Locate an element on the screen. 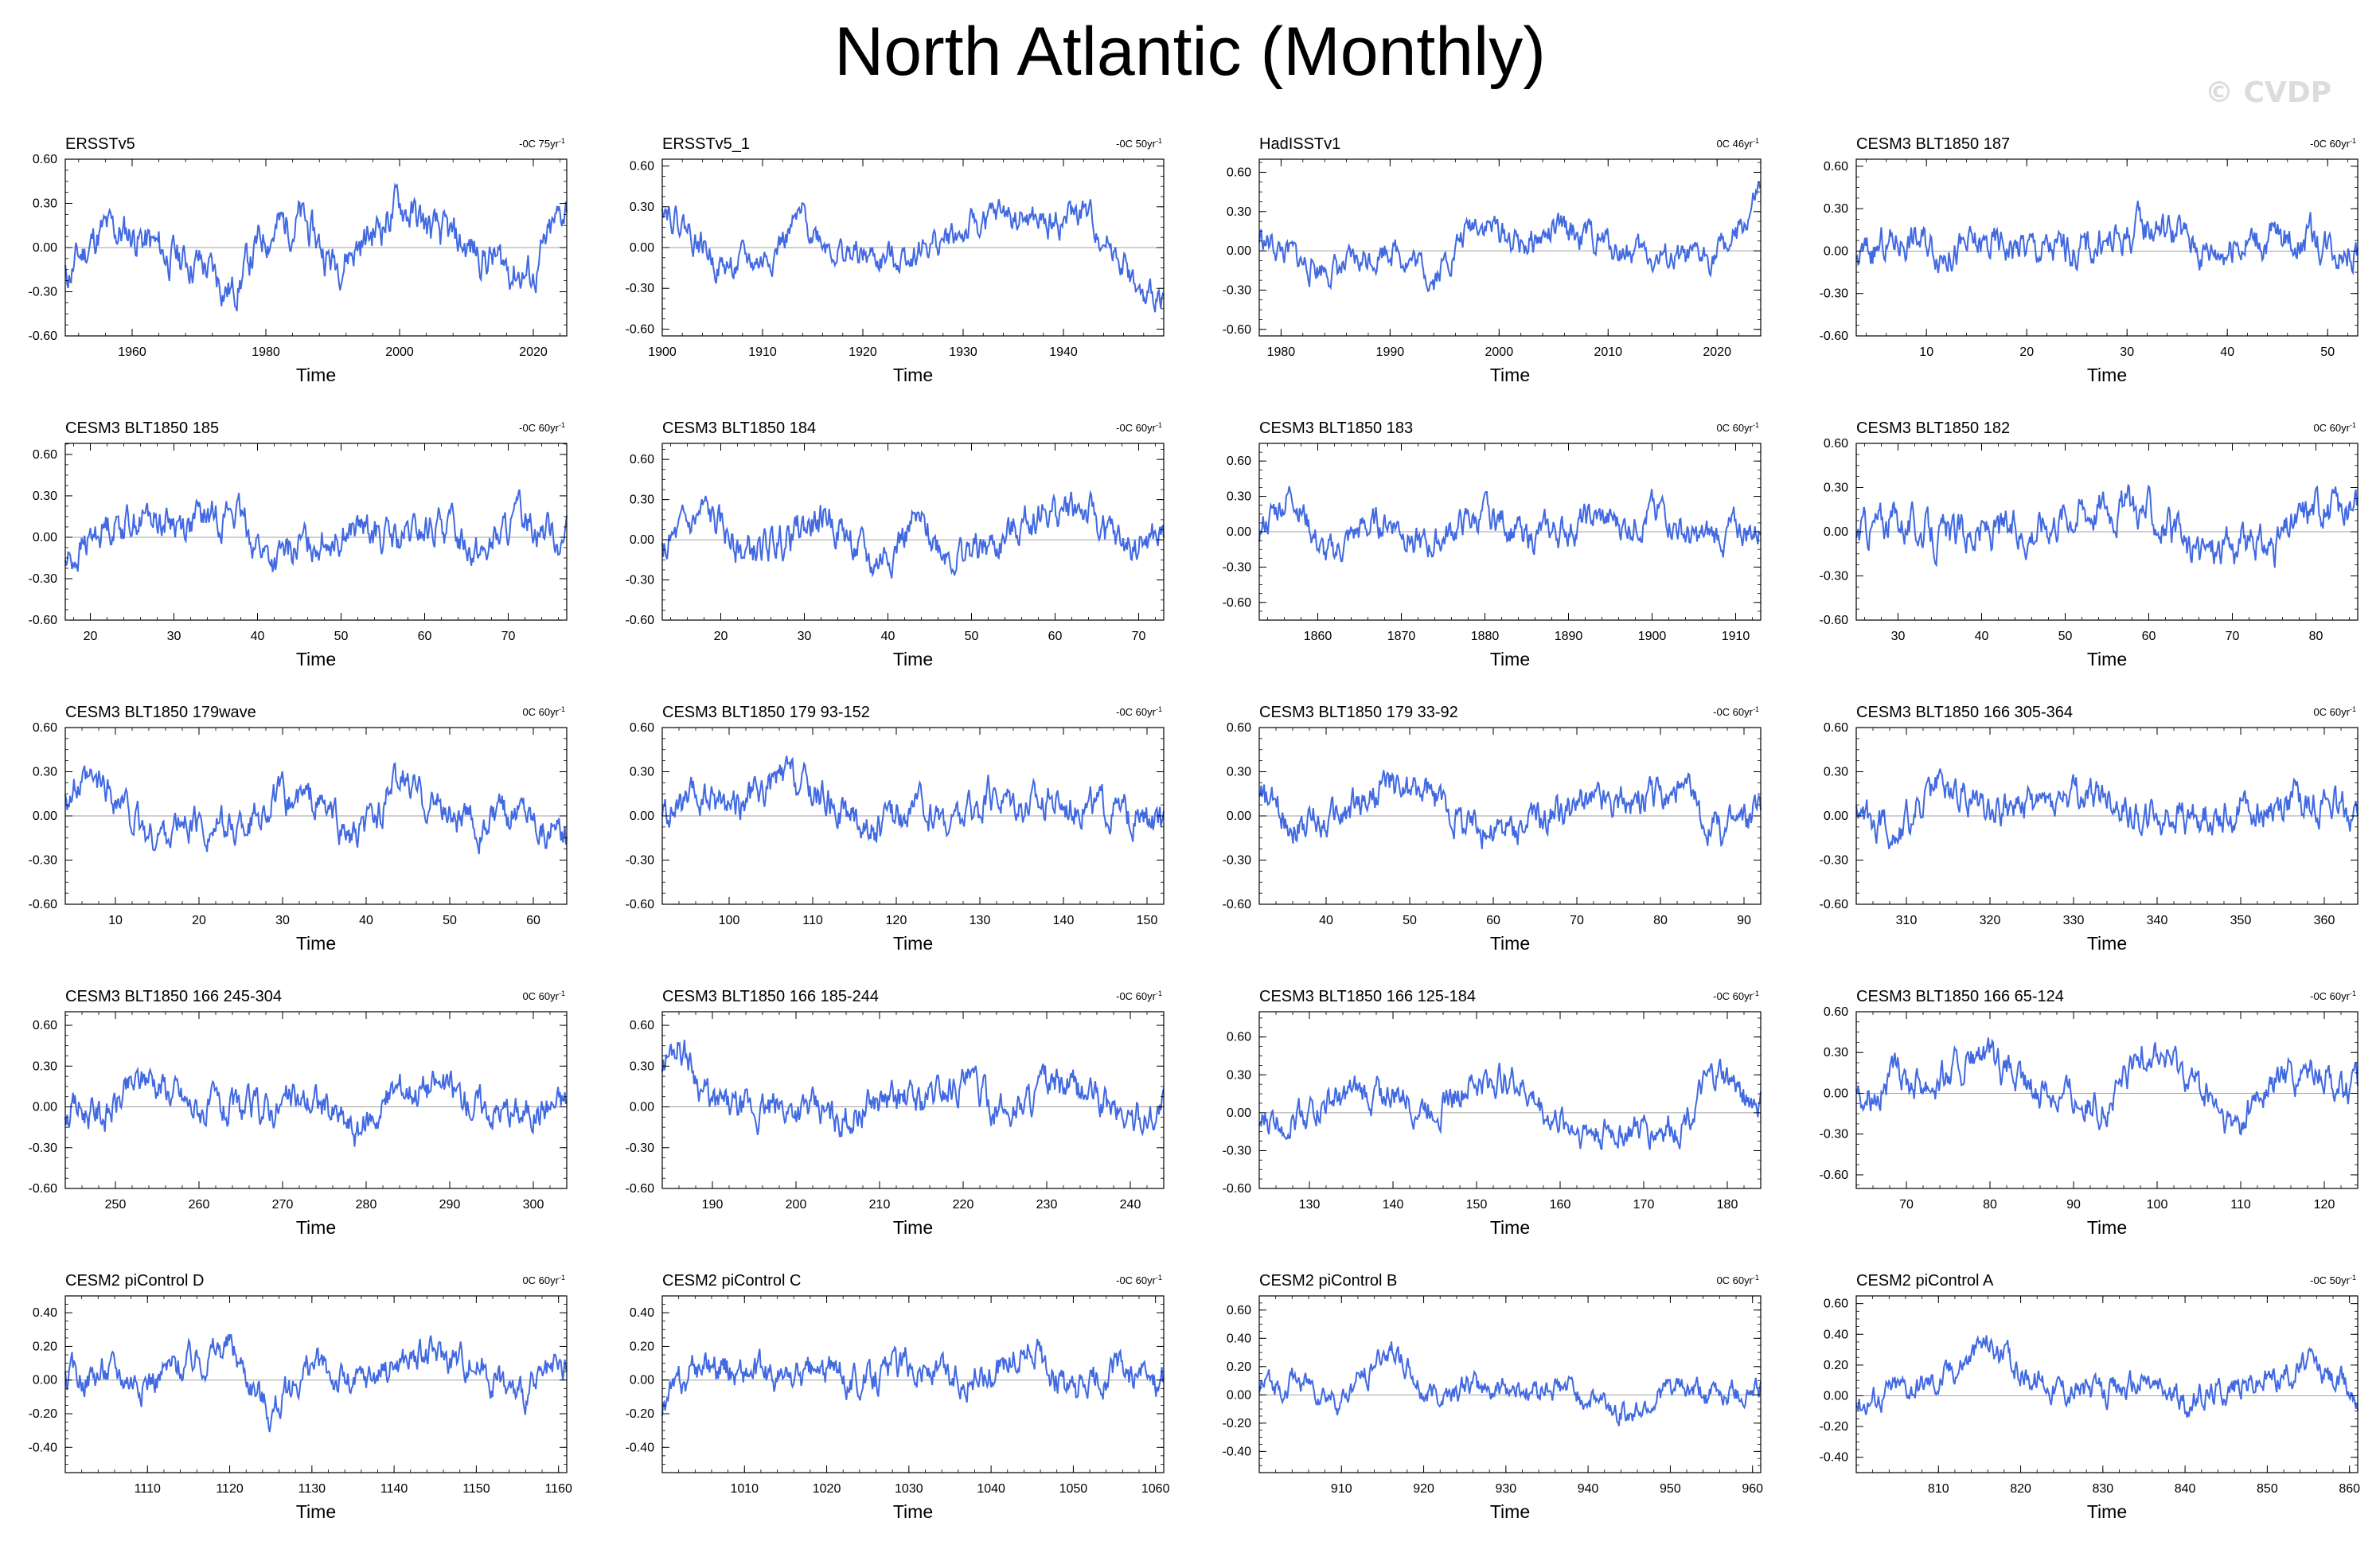 The width and height of the screenshot is (2380, 1557). x-tick-label: 2000 is located at coordinates (399, 352).